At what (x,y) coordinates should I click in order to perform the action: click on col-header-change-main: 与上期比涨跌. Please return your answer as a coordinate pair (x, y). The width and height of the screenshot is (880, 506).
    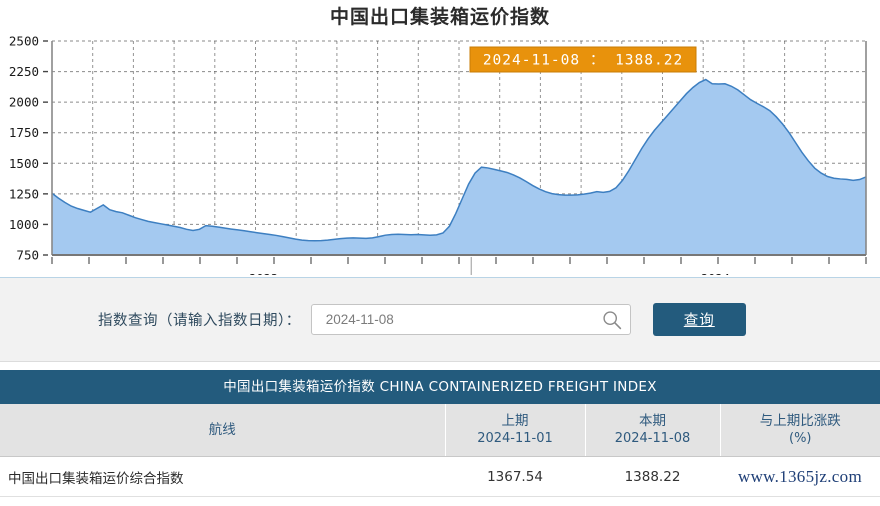
    Looking at the image, I should click on (800, 421).